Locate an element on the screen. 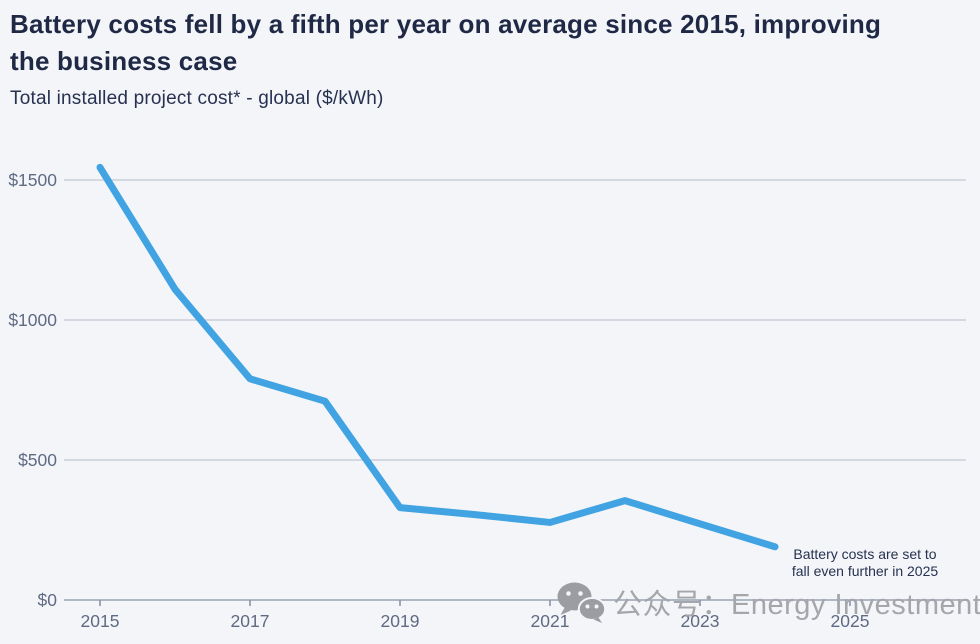  y-axis-label: $1000 is located at coordinates (32, 320).